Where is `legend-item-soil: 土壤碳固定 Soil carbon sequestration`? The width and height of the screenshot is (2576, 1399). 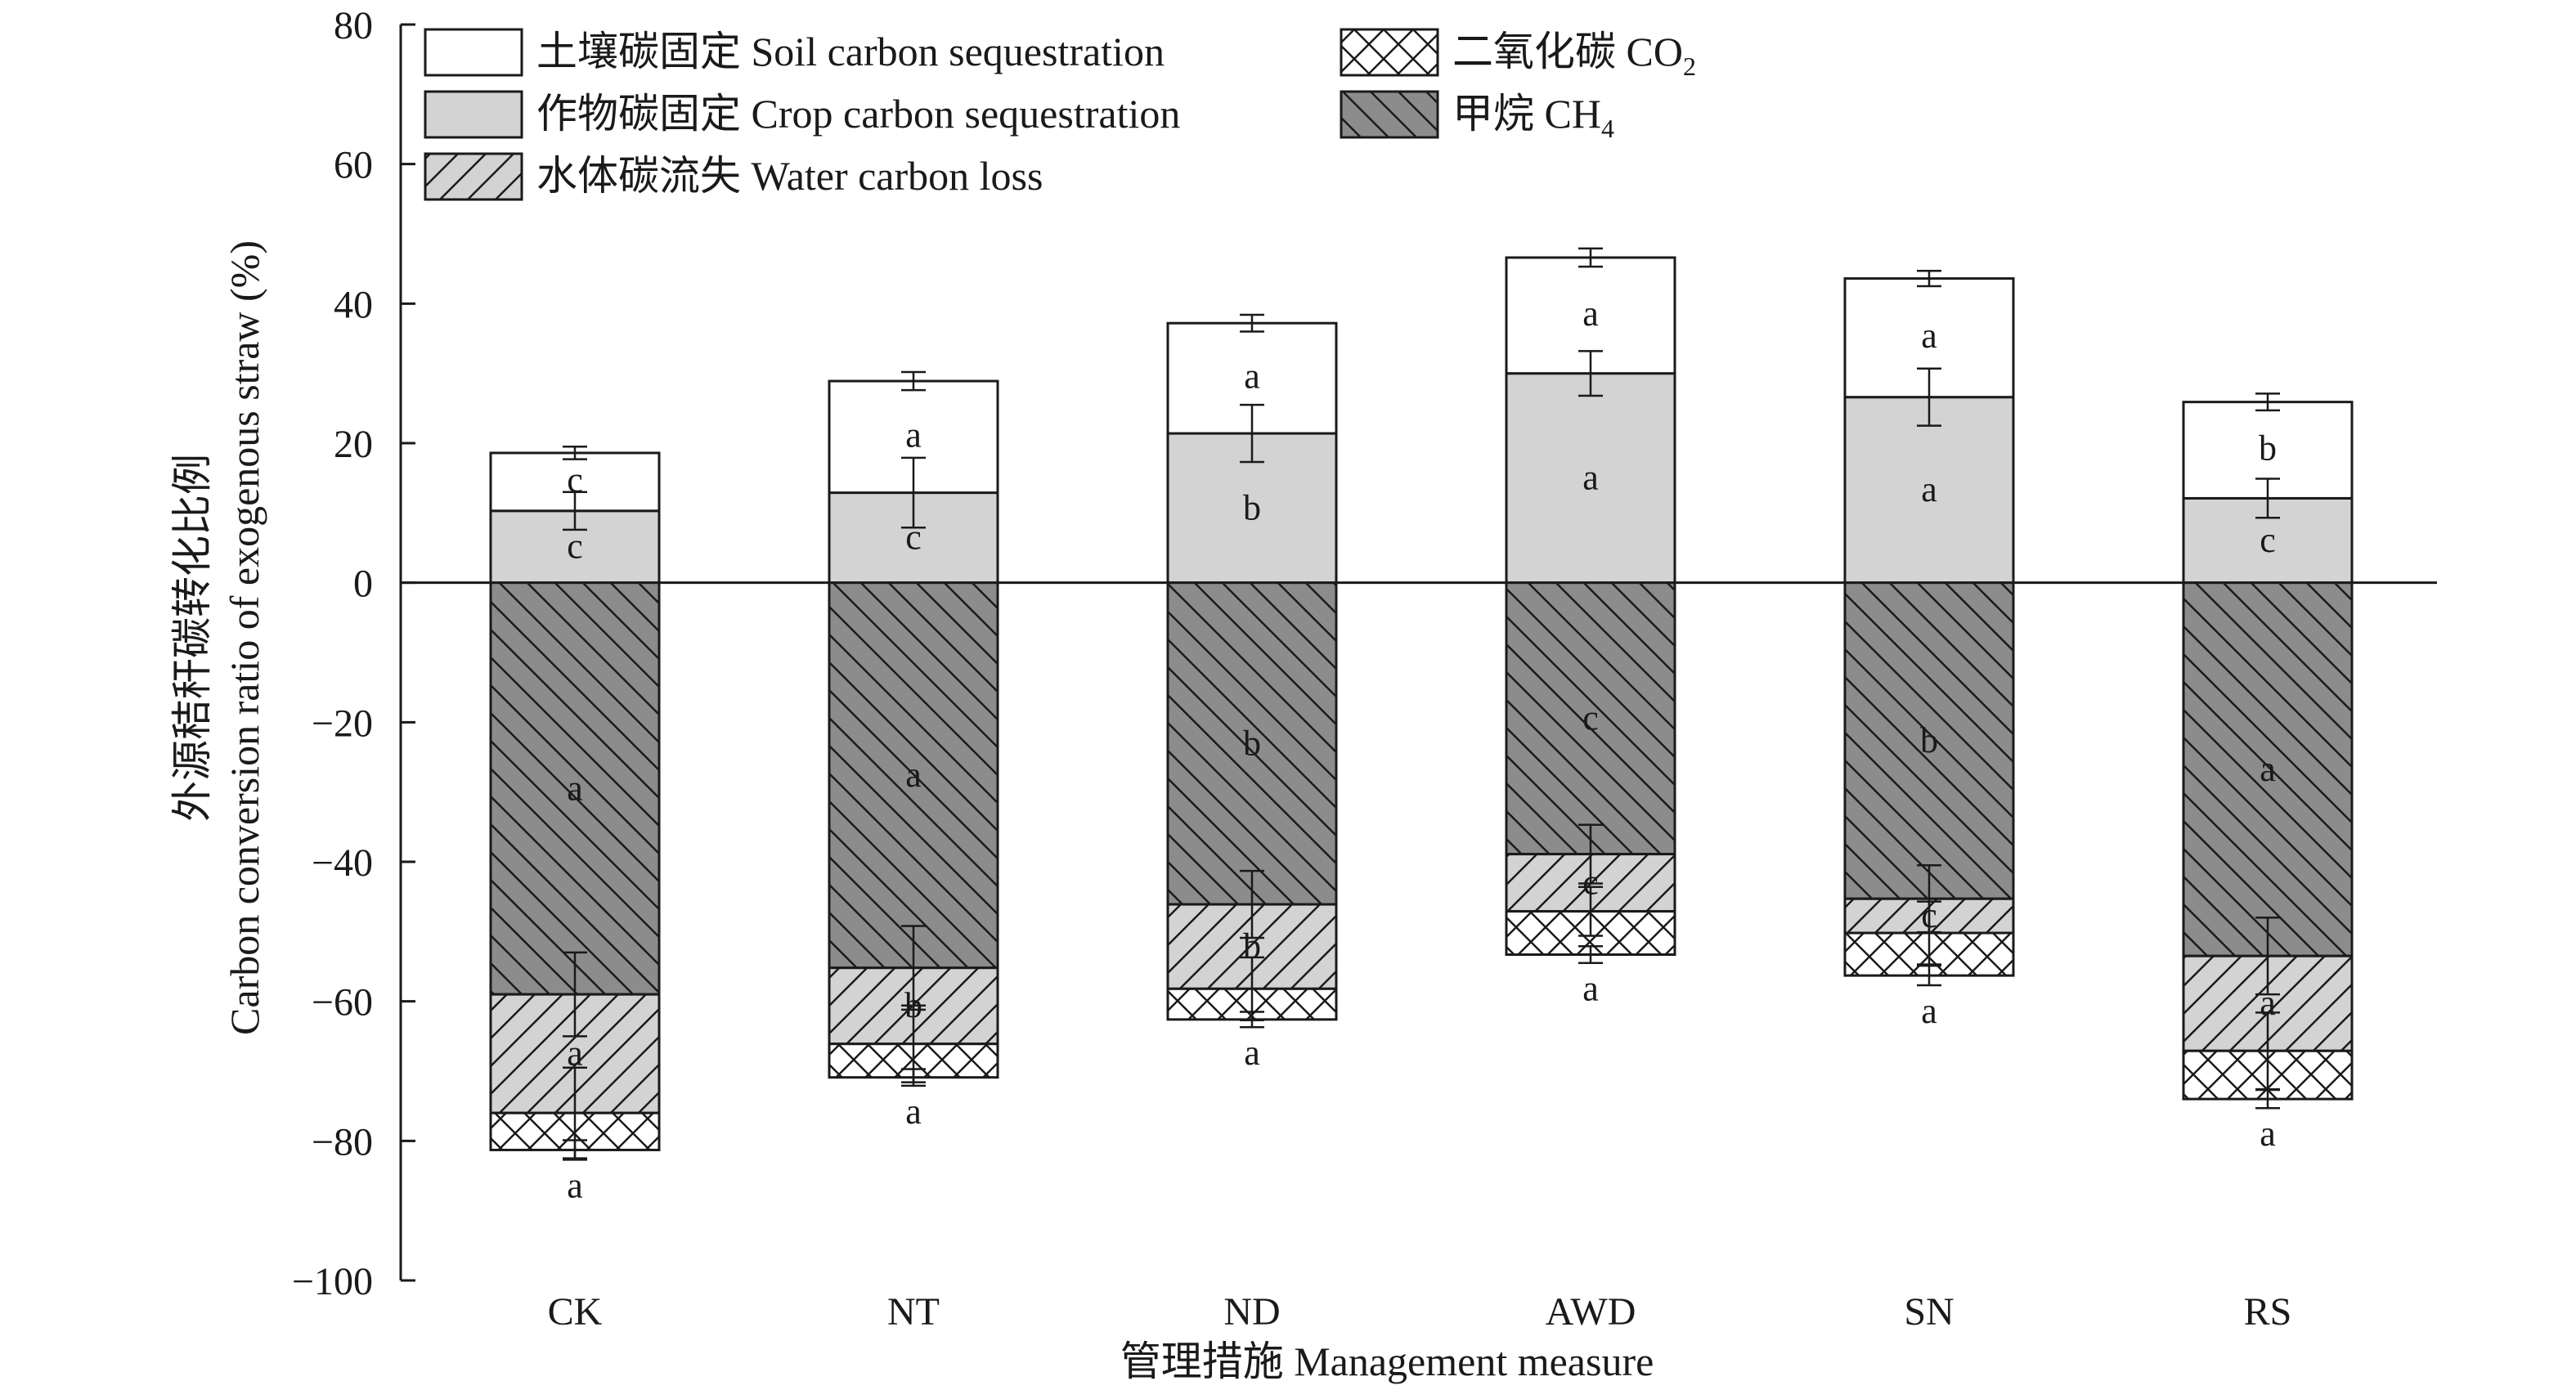 legend-item-soil: 土壤碳固定 Soil carbon sequestration is located at coordinates (794, 52).